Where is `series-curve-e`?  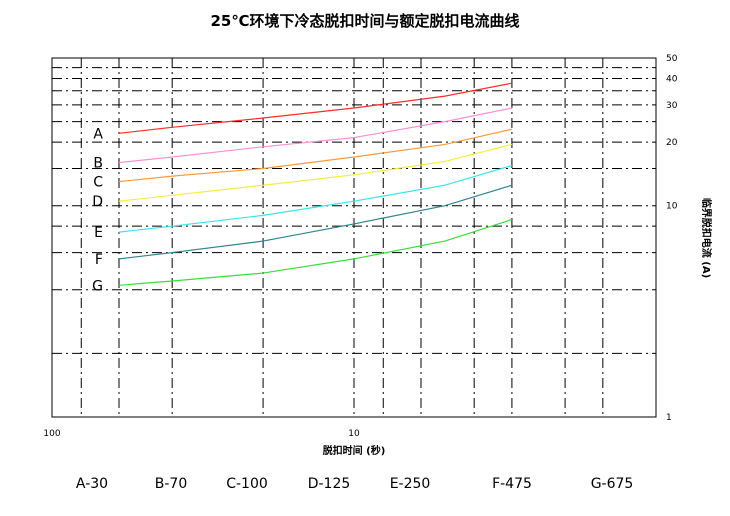
series-curve-e is located at coordinates (315, 198).